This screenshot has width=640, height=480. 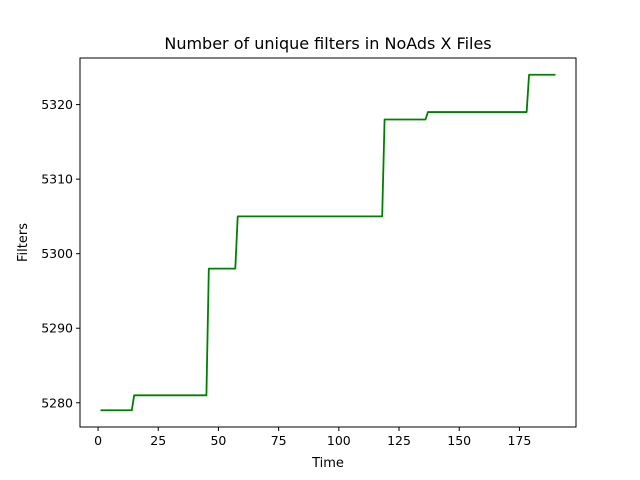 What do you see at coordinates (23, 242) in the screenshot?
I see `y-axis-label: Filters` at bounding box center [23, 242].